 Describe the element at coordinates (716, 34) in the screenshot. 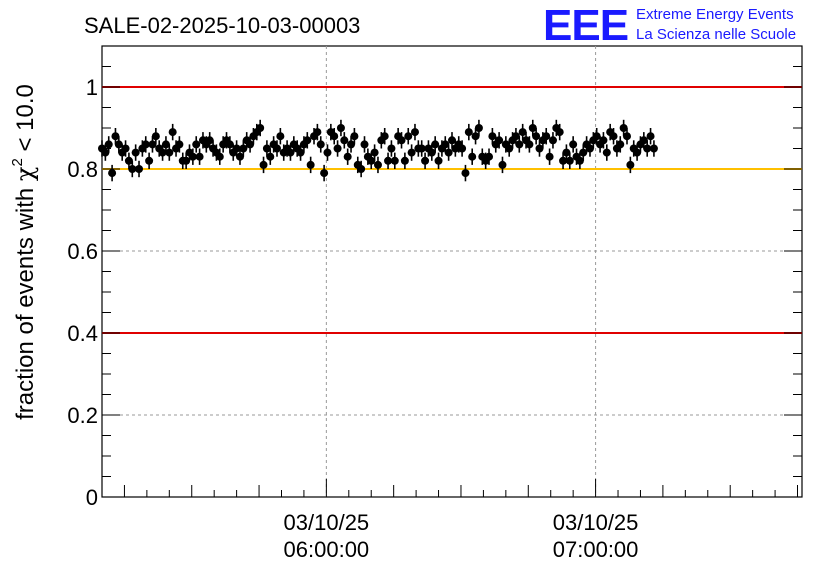

I see `logo-line-2: La Scienza nelle Scuole` at that location.